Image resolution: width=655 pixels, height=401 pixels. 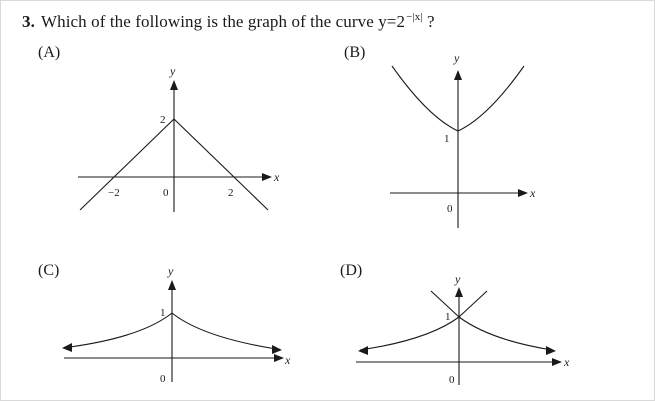 What do you see at coordinates (450, 209) in the screenshot?
I see `graph-b-origin: 0` at bounding box center [450, 209].